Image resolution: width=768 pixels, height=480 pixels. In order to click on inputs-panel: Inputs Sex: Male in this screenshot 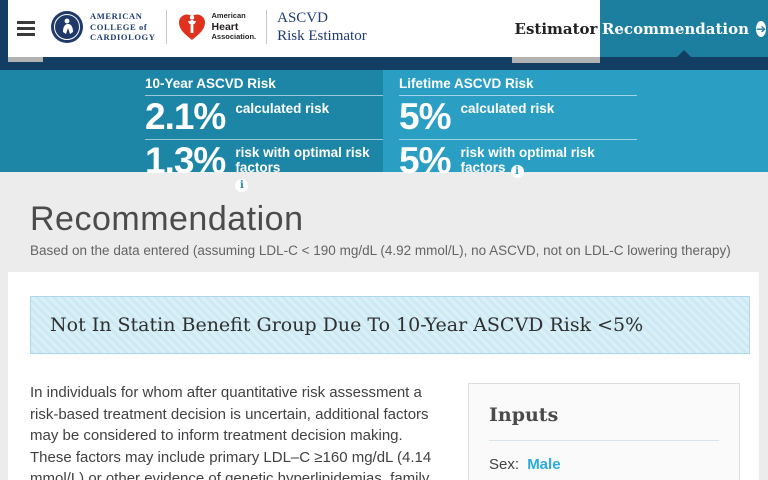, I will do `click(604, 431)`.